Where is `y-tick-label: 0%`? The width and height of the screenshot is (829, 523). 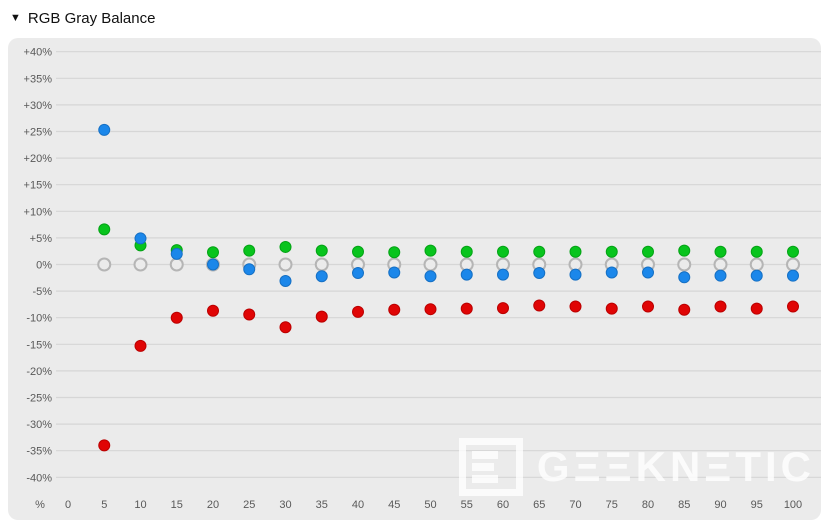 y-tick-label: 0% is located at coordinates (44, 266).